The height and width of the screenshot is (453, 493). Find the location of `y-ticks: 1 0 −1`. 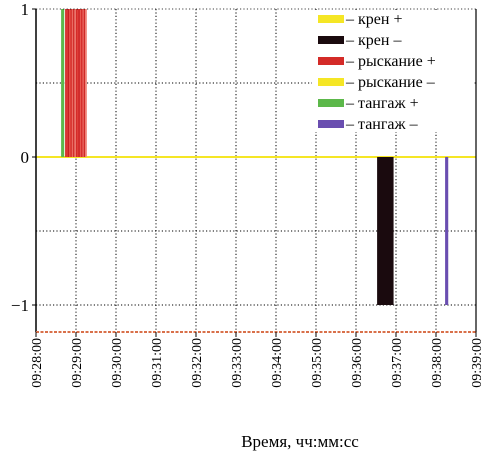

y-ticks: 1 0 −1 is located at coordinates (23, 157).